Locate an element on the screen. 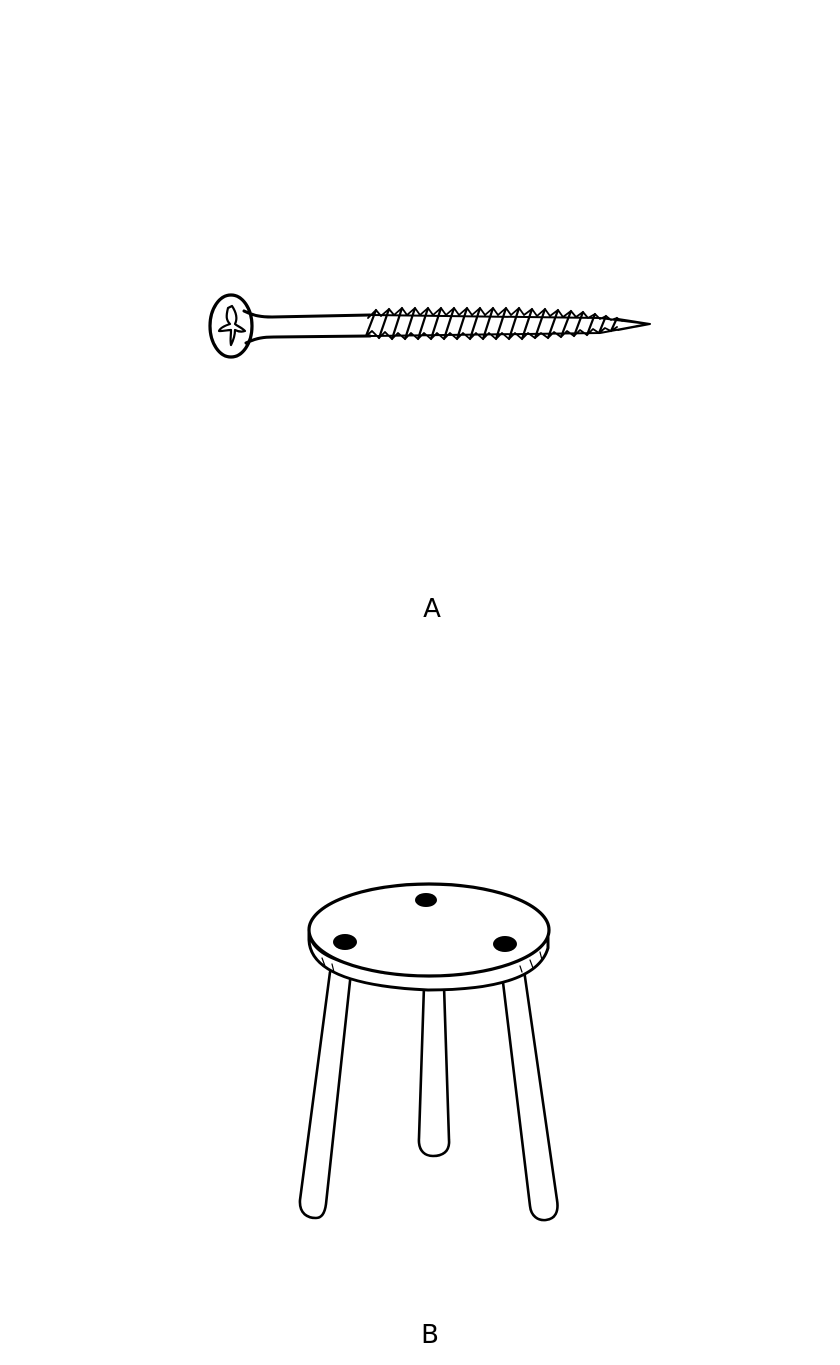  stool-tenon-left is located at coordinates (345, 942).